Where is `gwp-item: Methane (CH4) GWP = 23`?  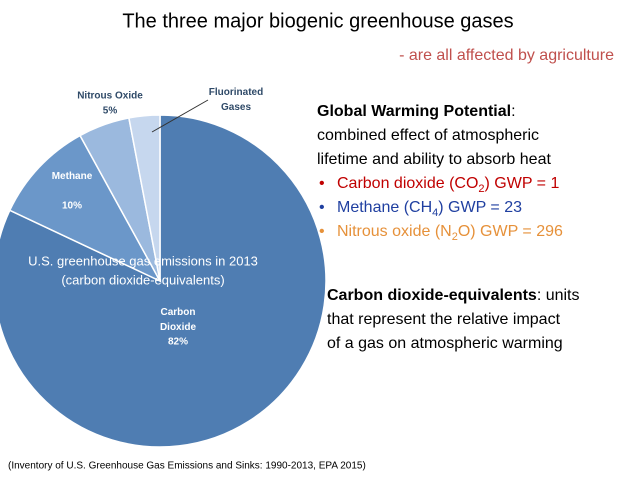 gwp-item: Methane (CH4) GWP = 23 is located at coordinates (429, 209).